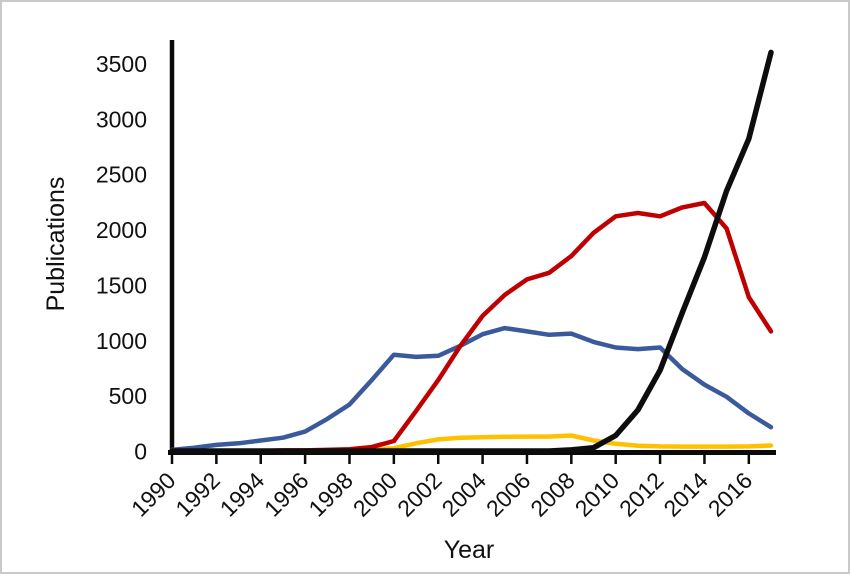 This screenshot has height=574, width=850. I want to click on x-tick-label: 2004, so click(464, 494).